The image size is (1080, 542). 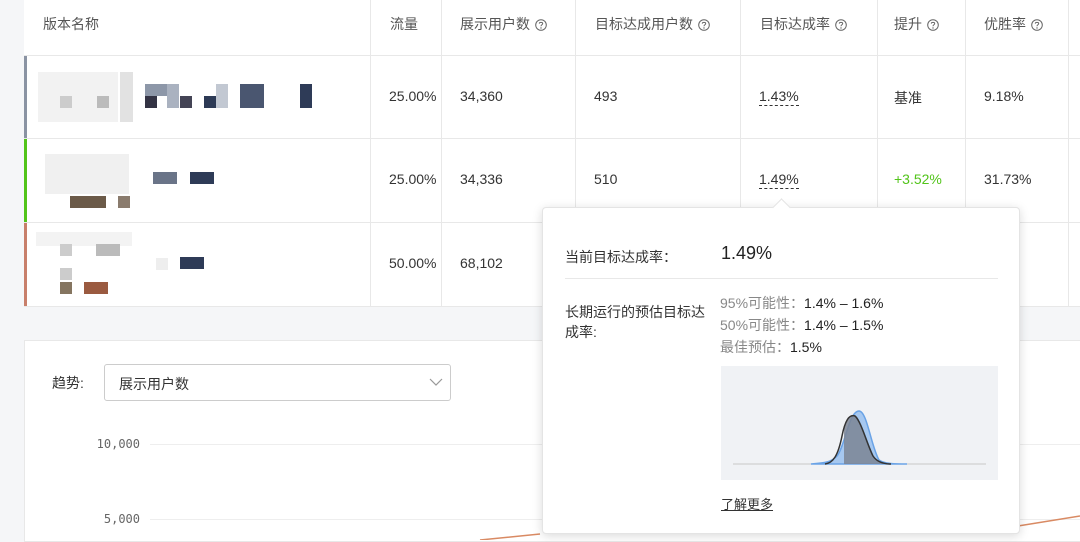 What do you see at coordinates (779, 97) in the screenshot?
I see `cell-rate: 1.43%` at bounding box center [779, 97].